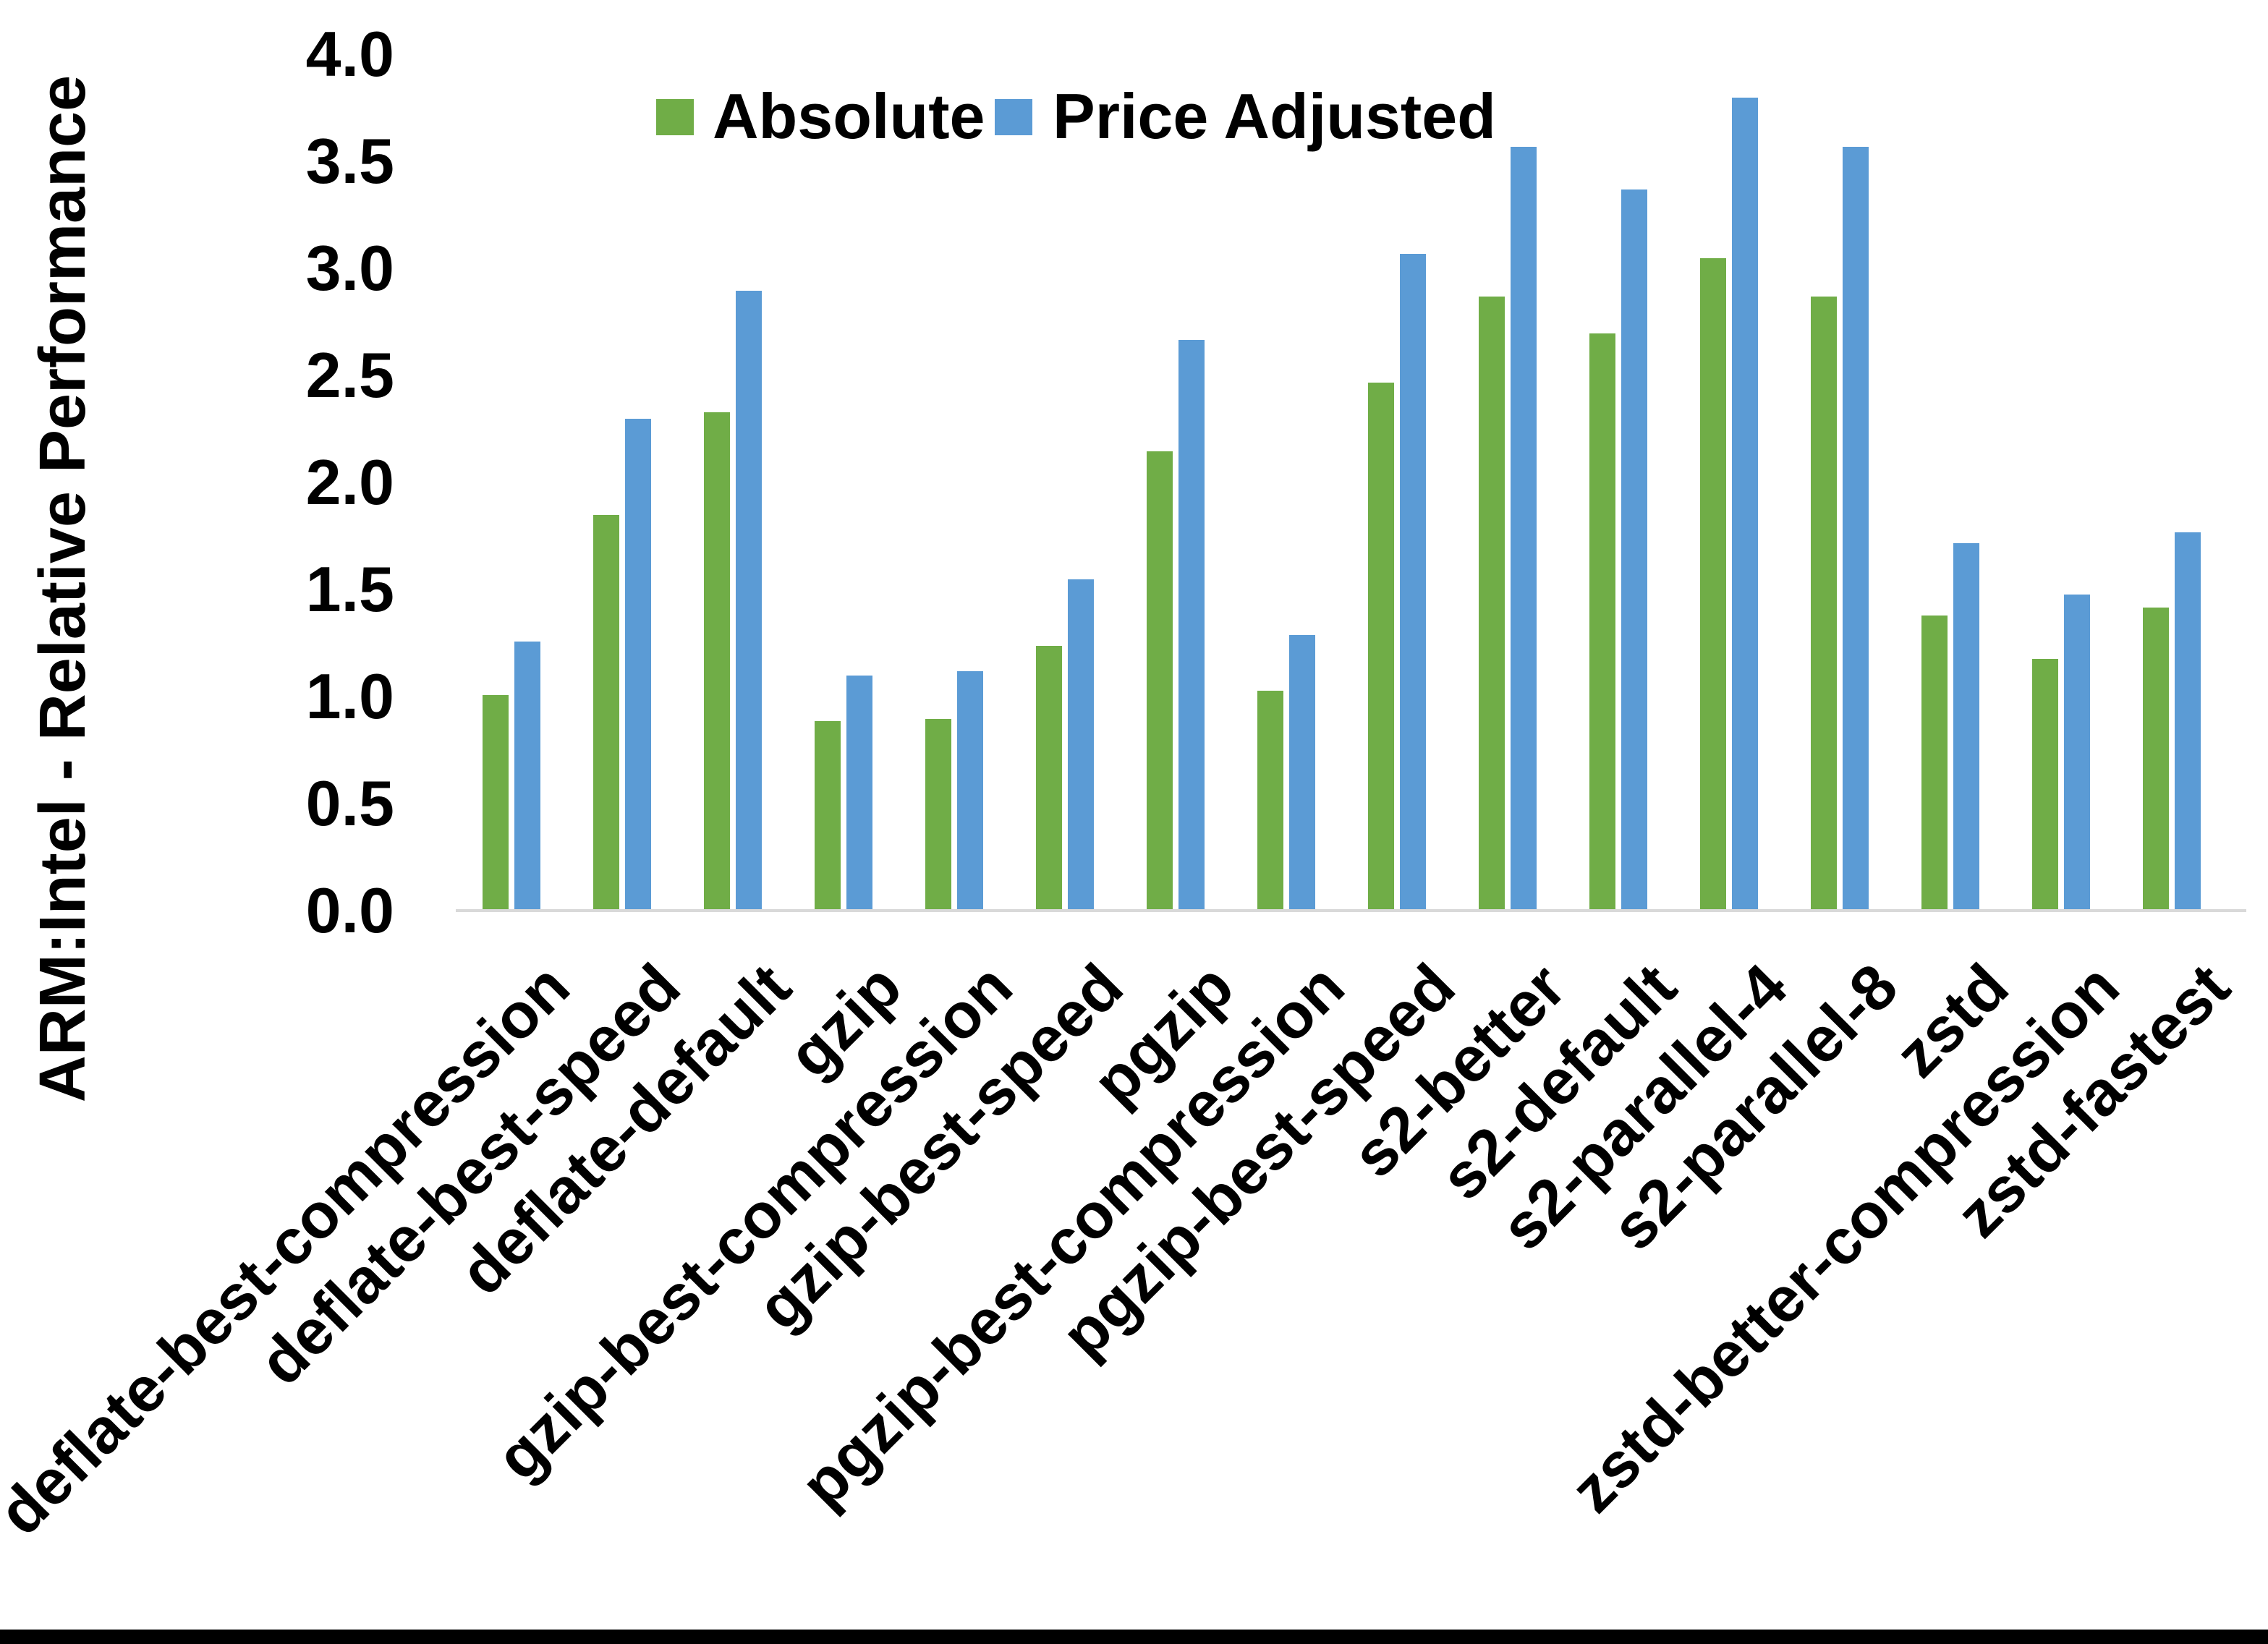 This screenshot has width=2268, height=1644. I want to click on bar-absolute-zstd-better-compression, so click(2045, 784).